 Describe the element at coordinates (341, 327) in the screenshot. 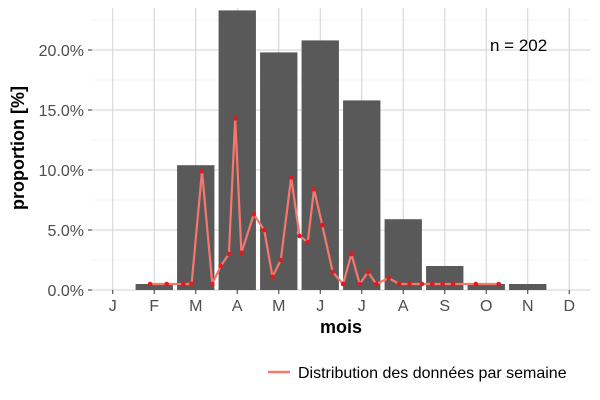

I see `x-axis-title: mois` at that location.